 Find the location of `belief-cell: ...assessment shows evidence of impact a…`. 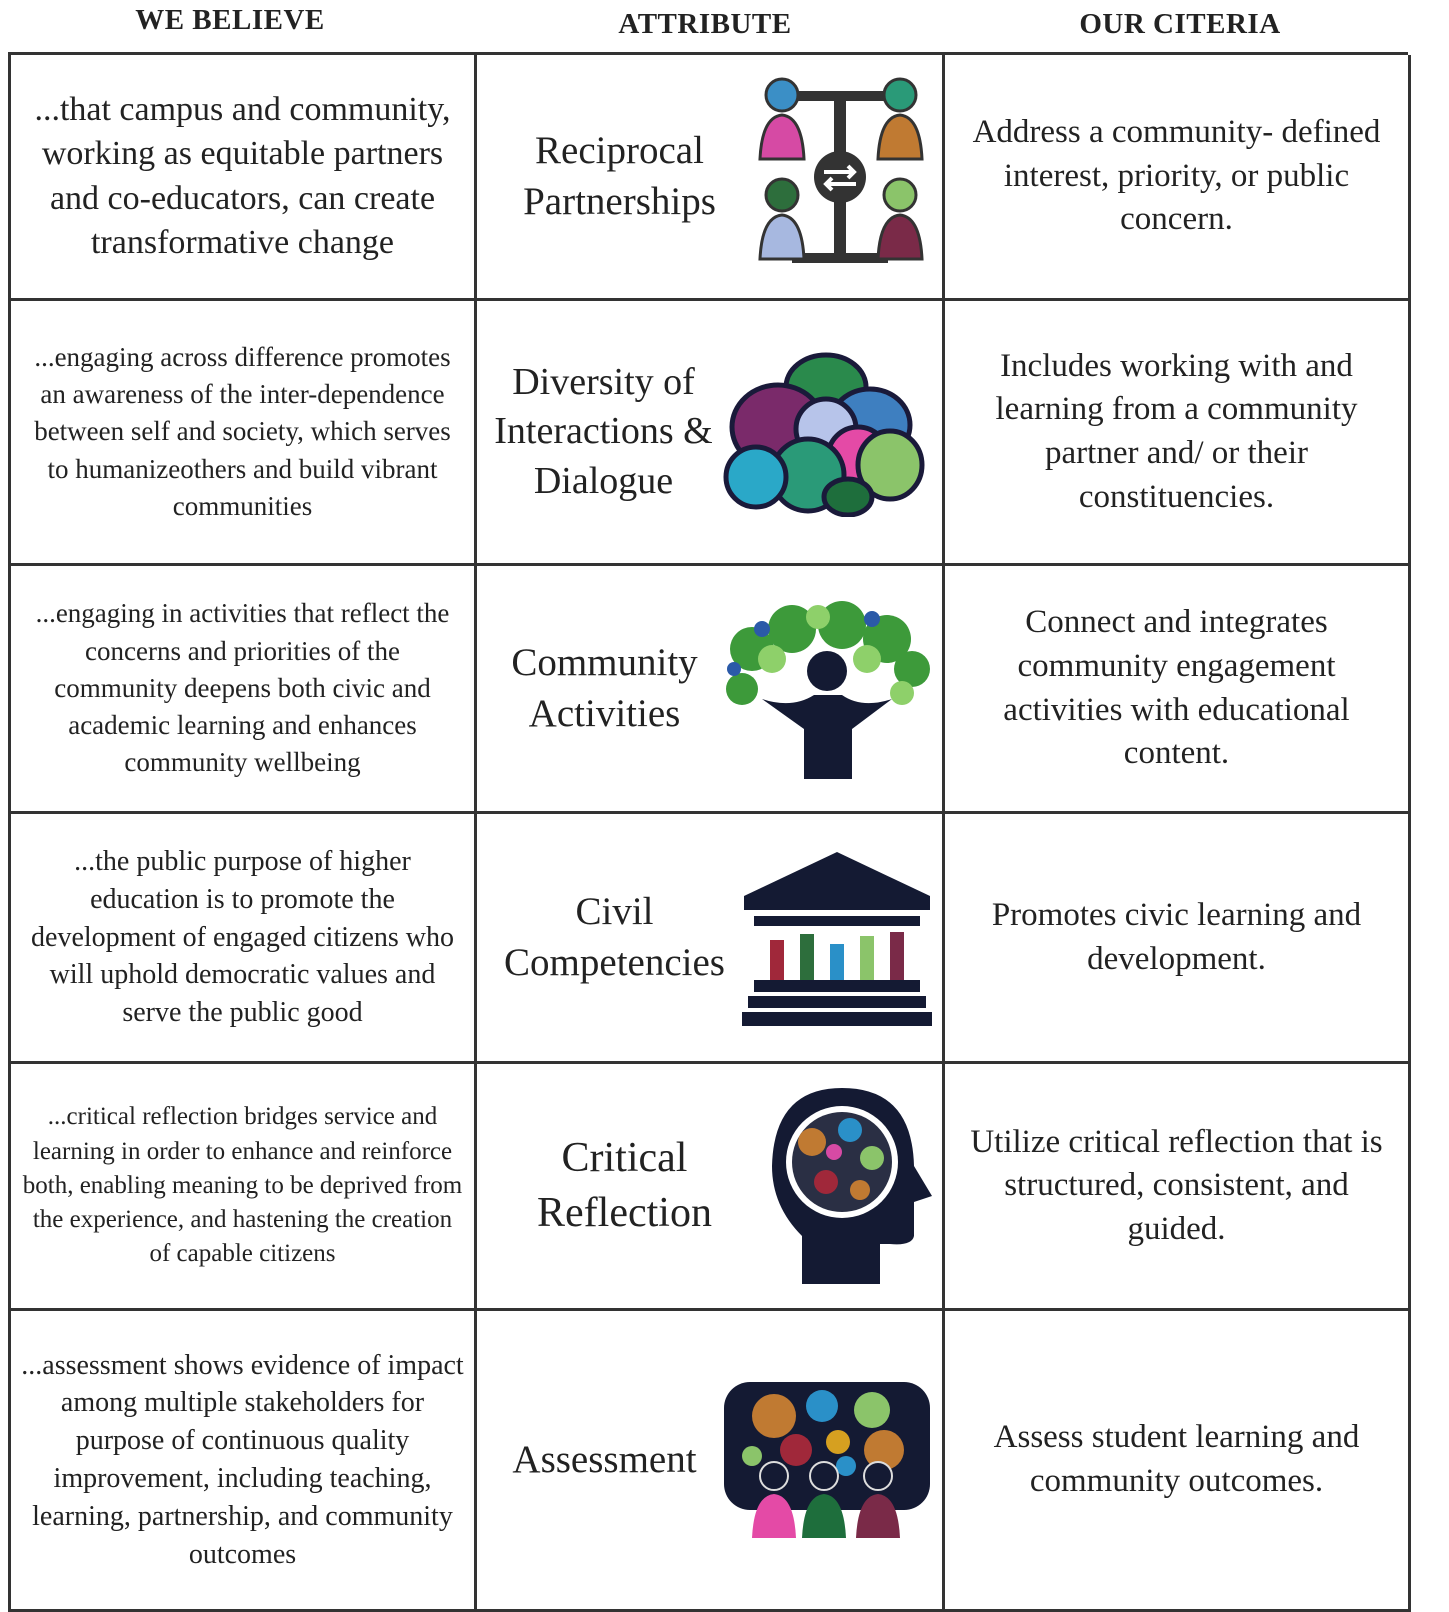

belief-cell: ...assessment shows evidence of impact a… is located at coordinates (244, 1461).